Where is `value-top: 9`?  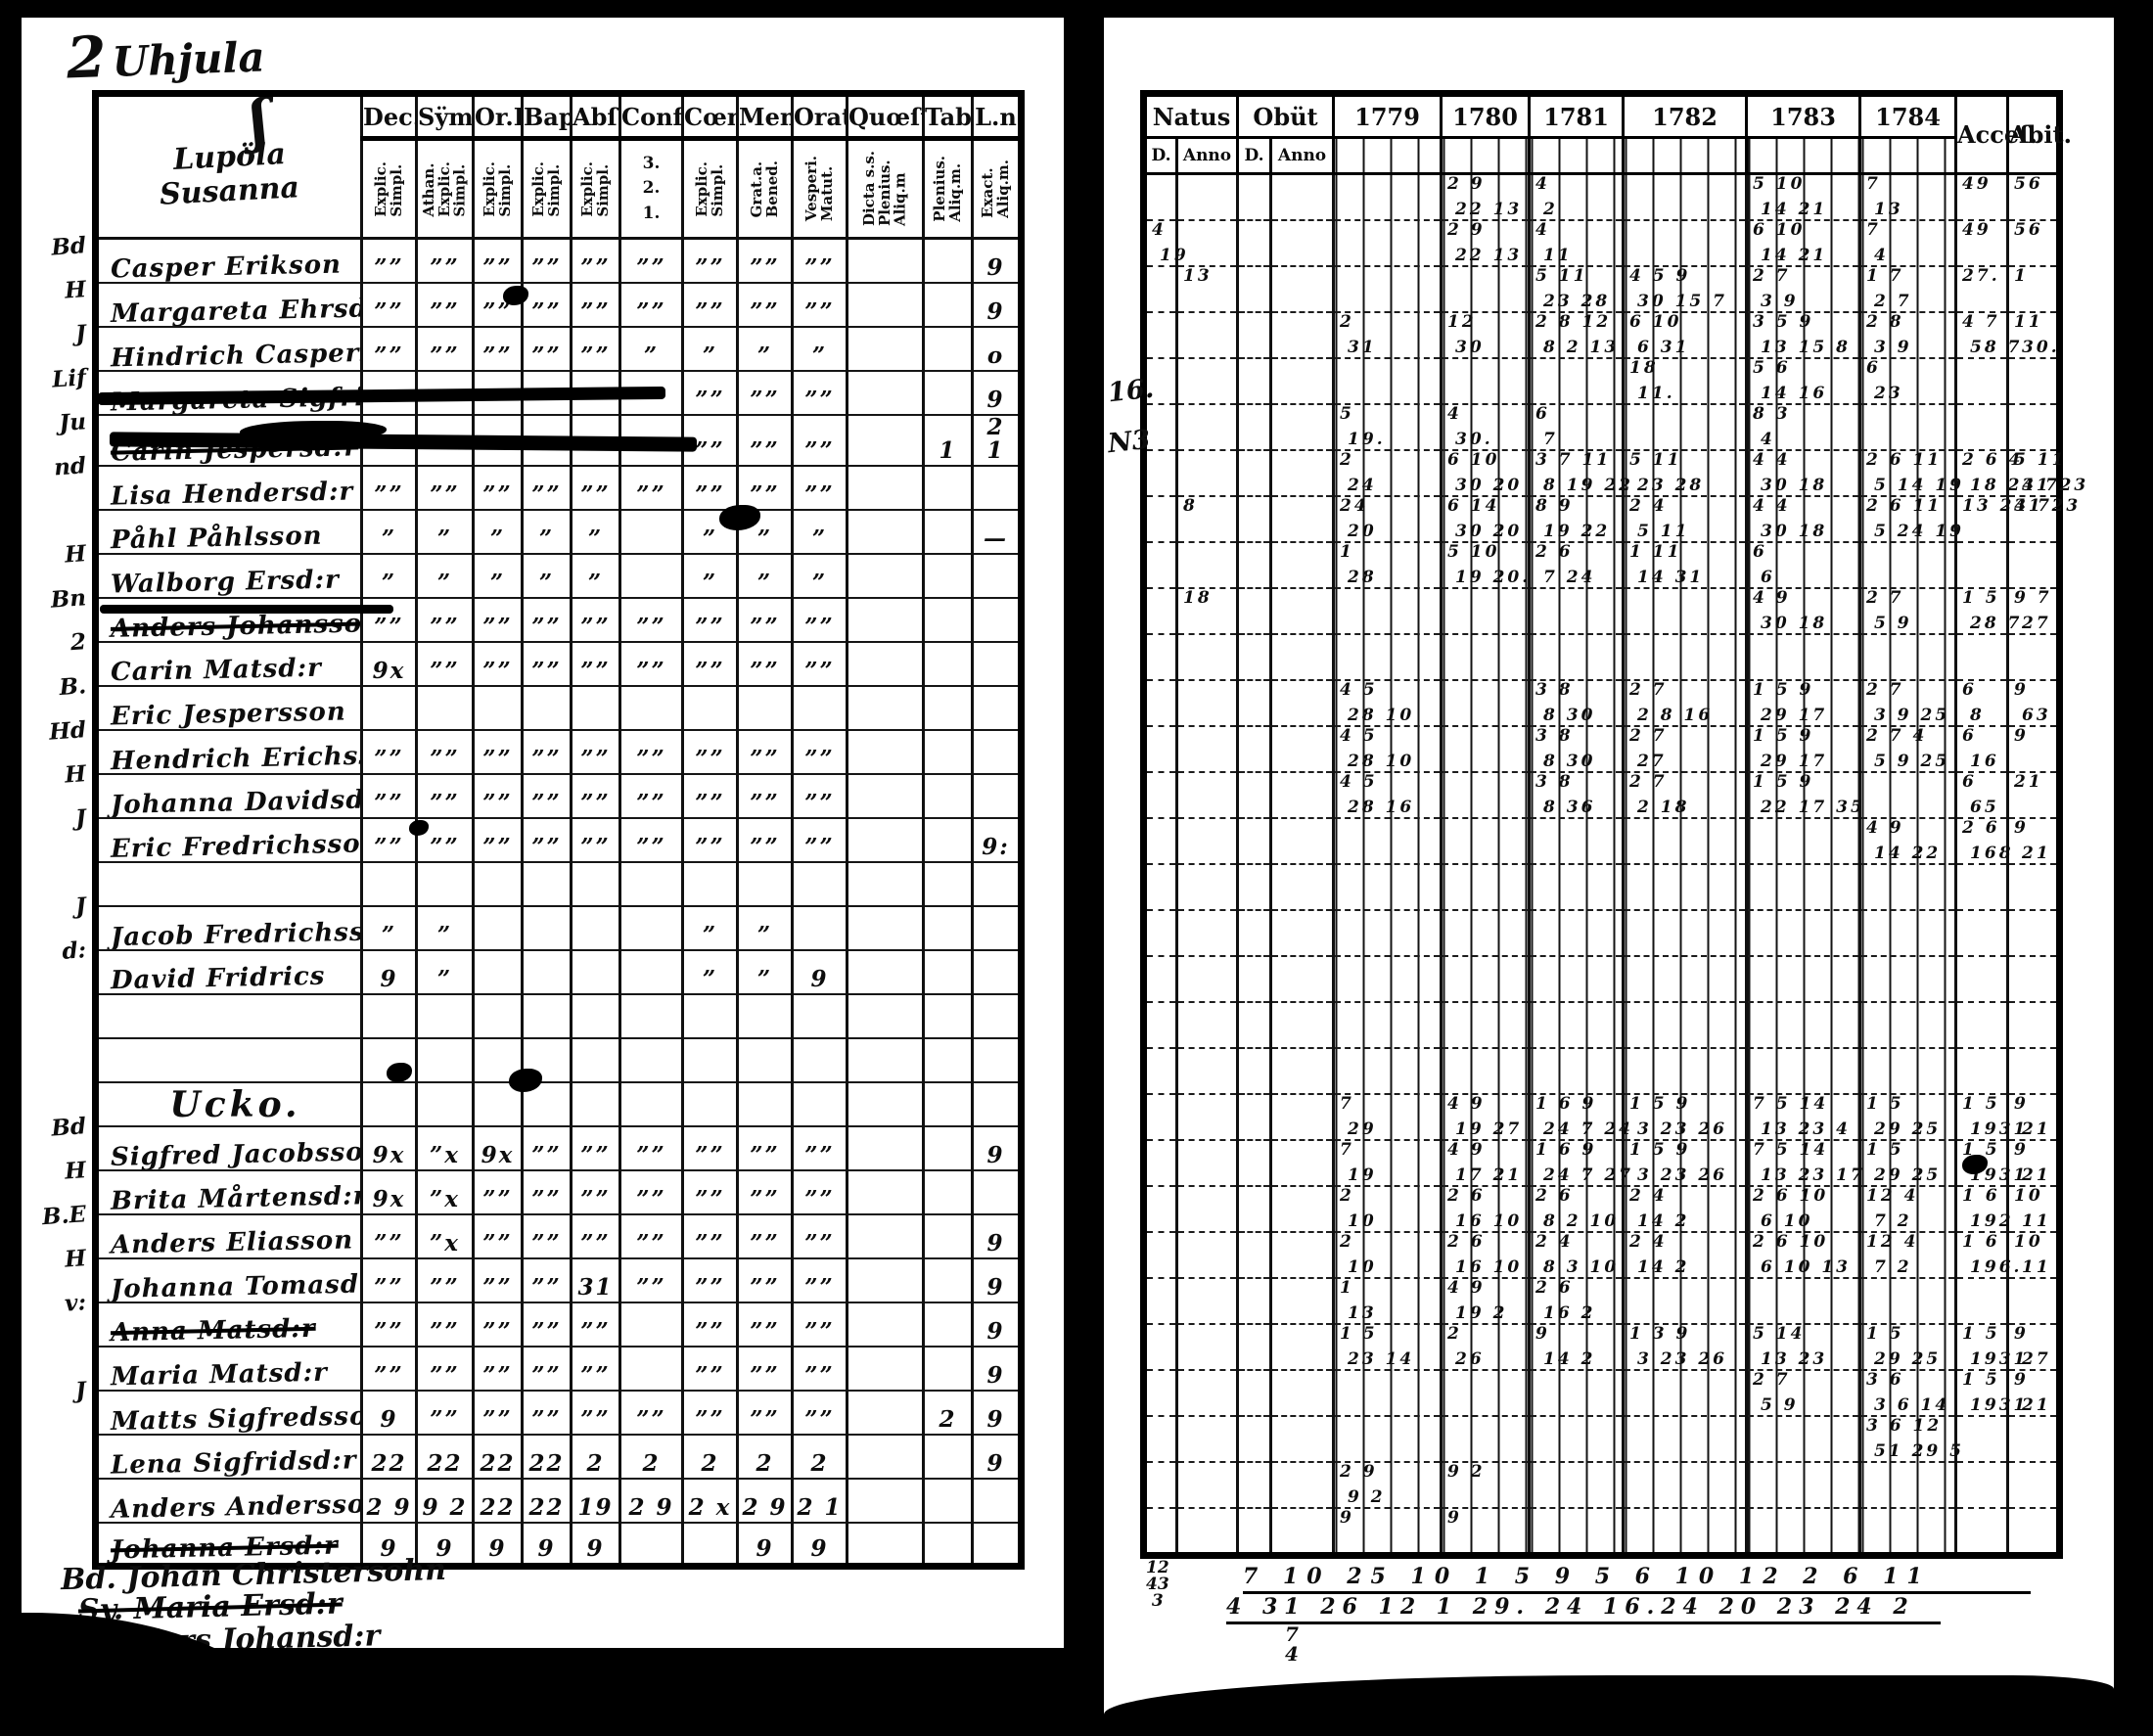
value-top: 9 is located at coordinates (2021, 828).